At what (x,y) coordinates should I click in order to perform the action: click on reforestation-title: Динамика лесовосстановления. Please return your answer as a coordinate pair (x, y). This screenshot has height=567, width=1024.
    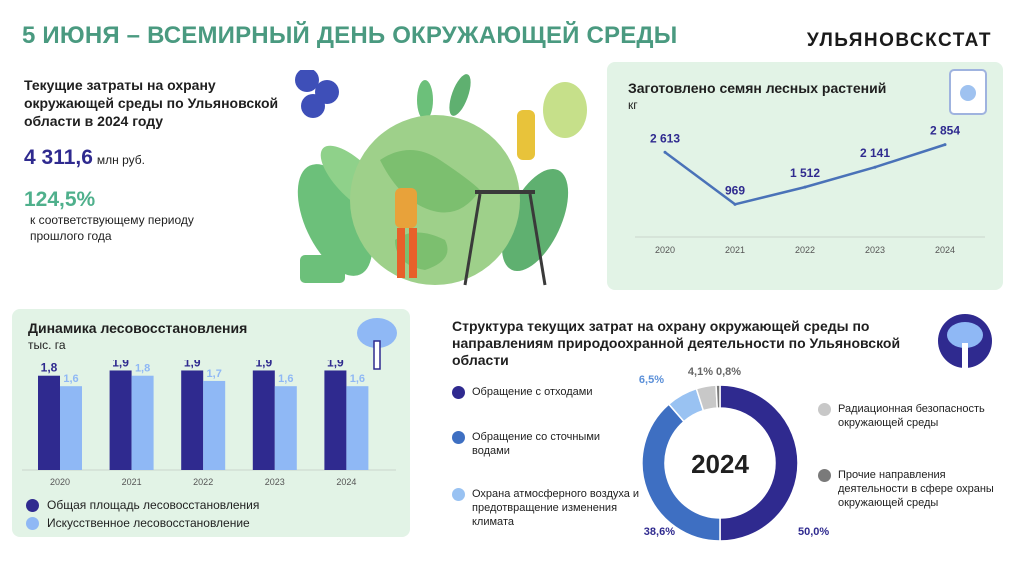
    Looking at the image, I should click on (138, 328).